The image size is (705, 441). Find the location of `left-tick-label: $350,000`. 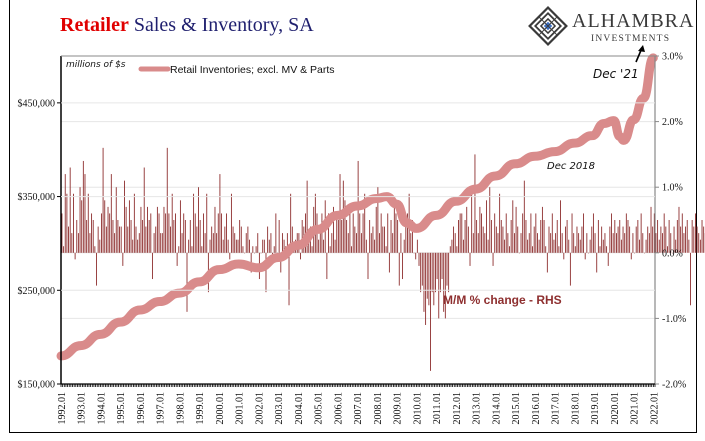

left-tick-label: $350,000 is located at coordinates (37, 197).